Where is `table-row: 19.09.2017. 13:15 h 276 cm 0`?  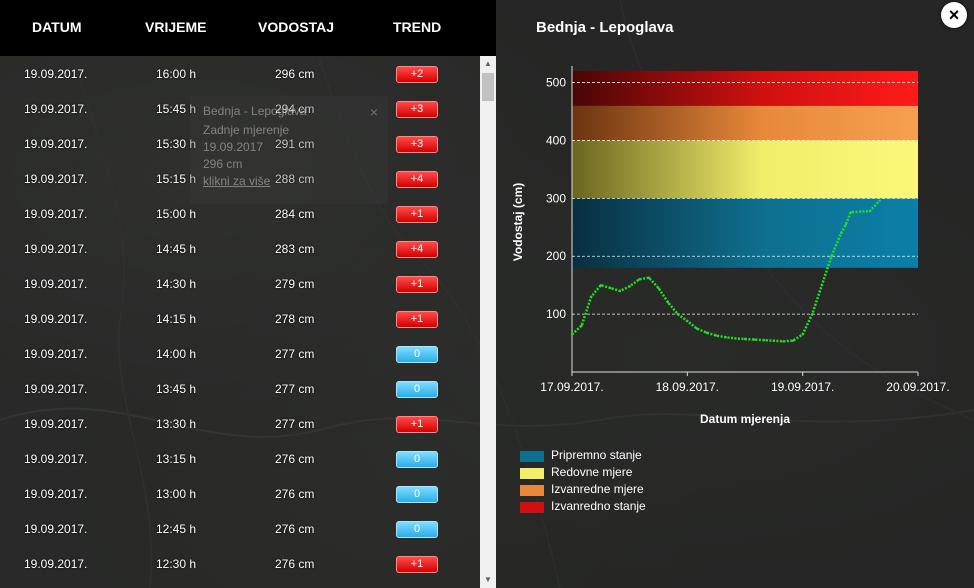
table-row: 19.09.2017. 13:15 h 276 cm 0 is located at coordinates (240, 458).